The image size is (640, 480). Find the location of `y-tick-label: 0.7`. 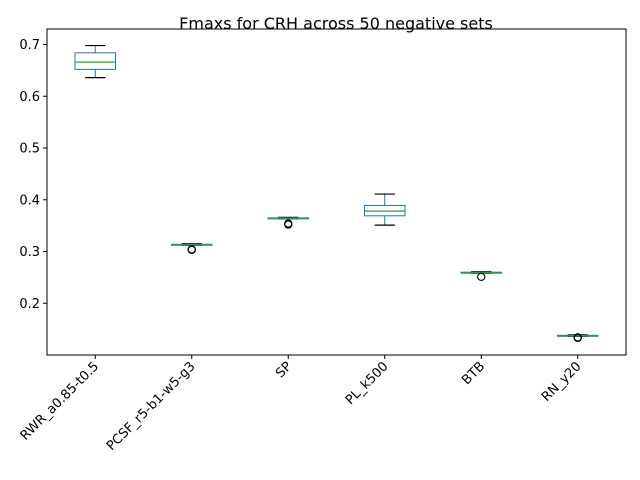

y-tick-label: 0.7 is located at coordinates (29, 45).